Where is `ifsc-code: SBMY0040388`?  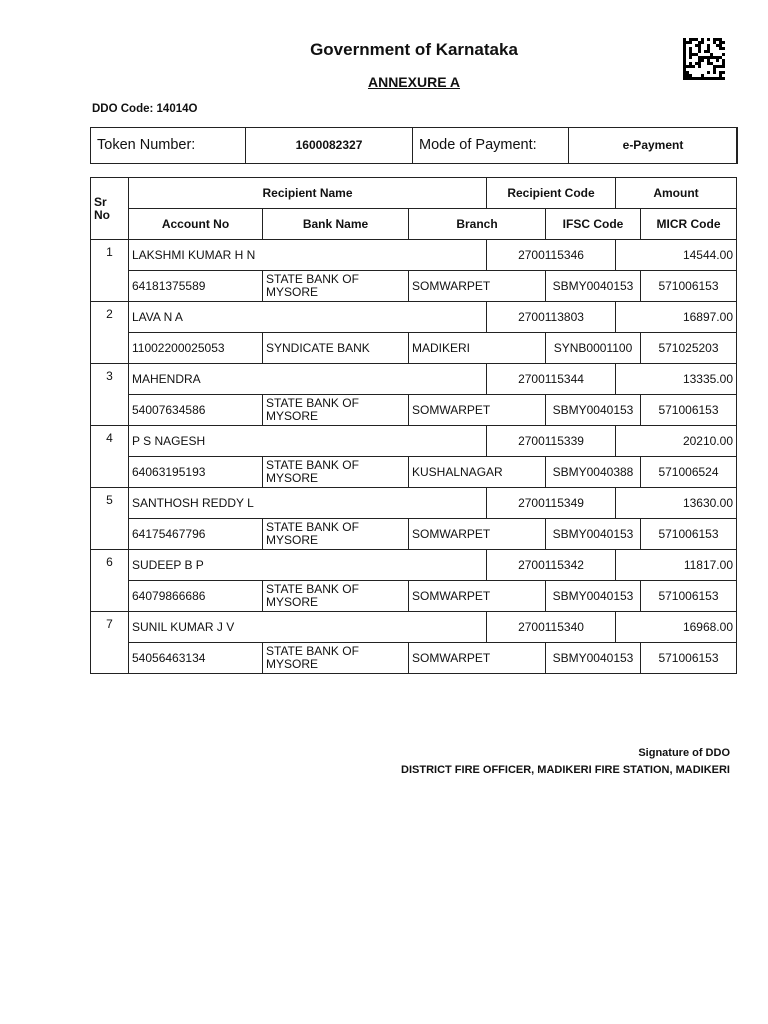 ifsc-code: SBMY0040388 is located at coordinates (593, 472).